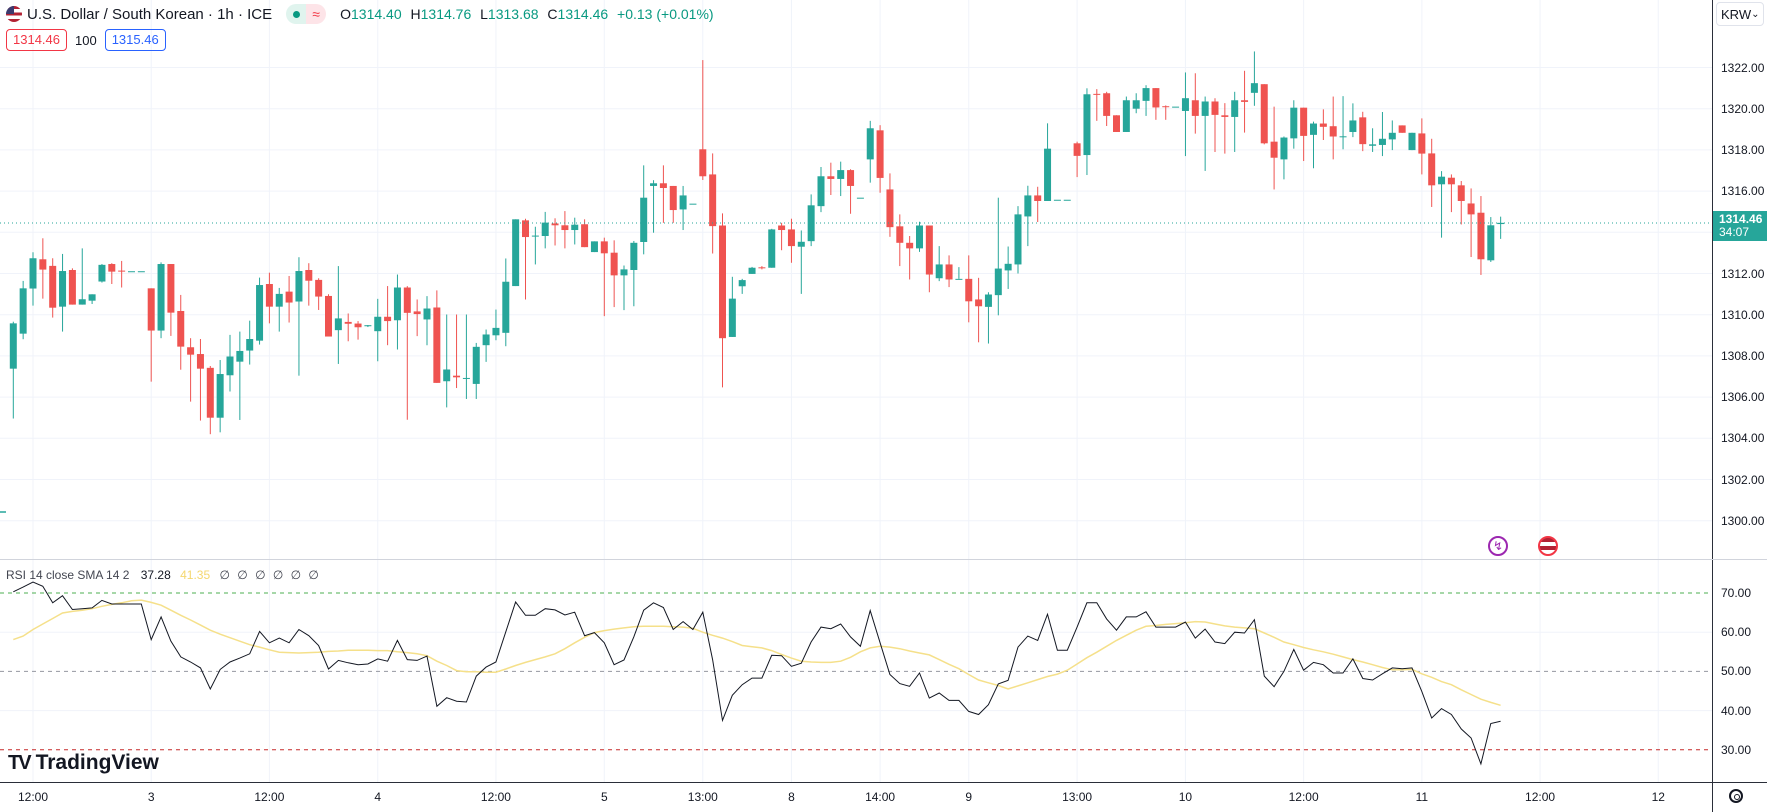  Describe the element at coordinates (702, 797) in the screenshot. I see `time-tick-label: 13:00` at that location.